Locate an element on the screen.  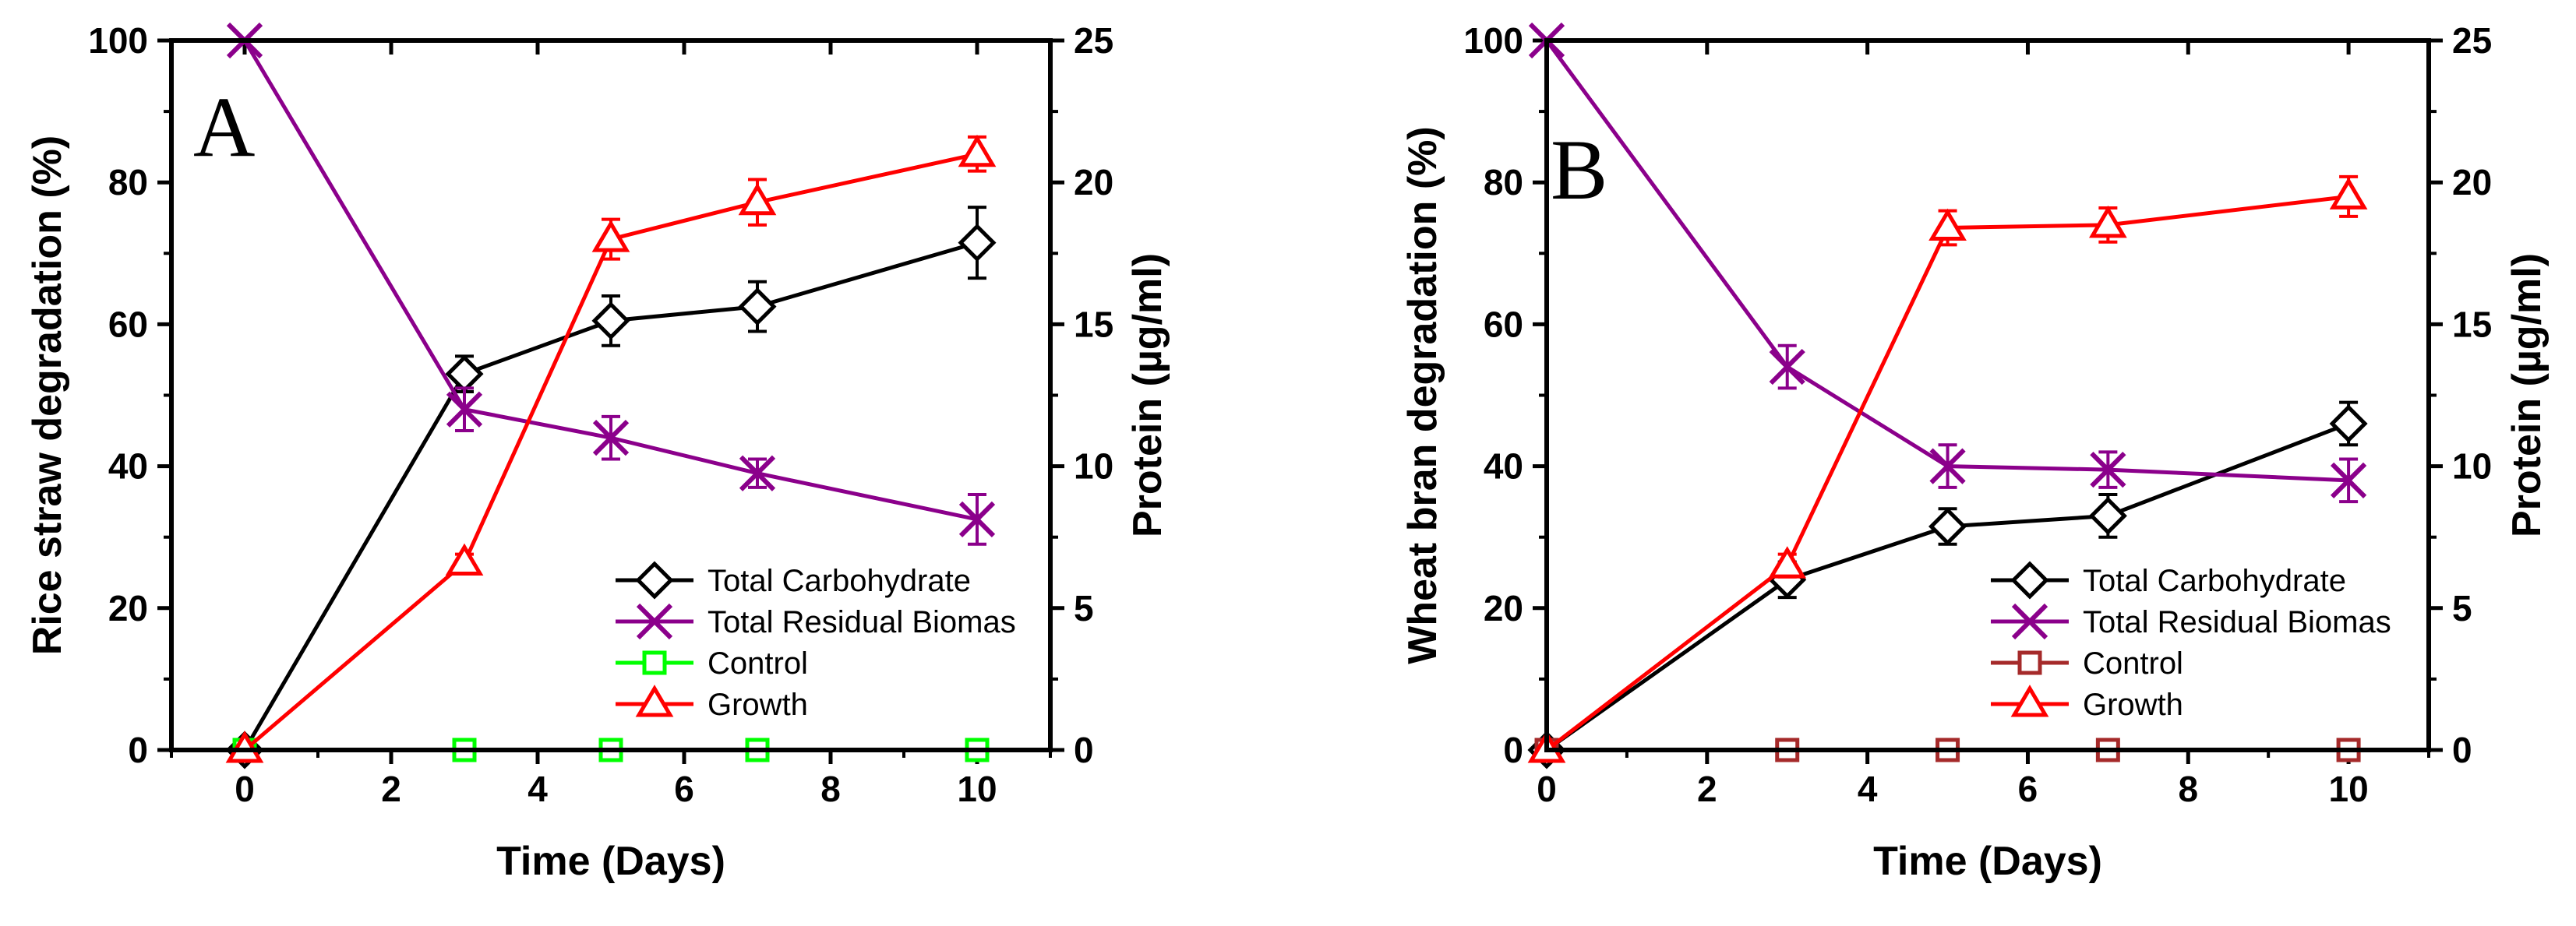
y-left-axis-title: Wheat bran degradation (%) is located at coordinates (1422, 395).